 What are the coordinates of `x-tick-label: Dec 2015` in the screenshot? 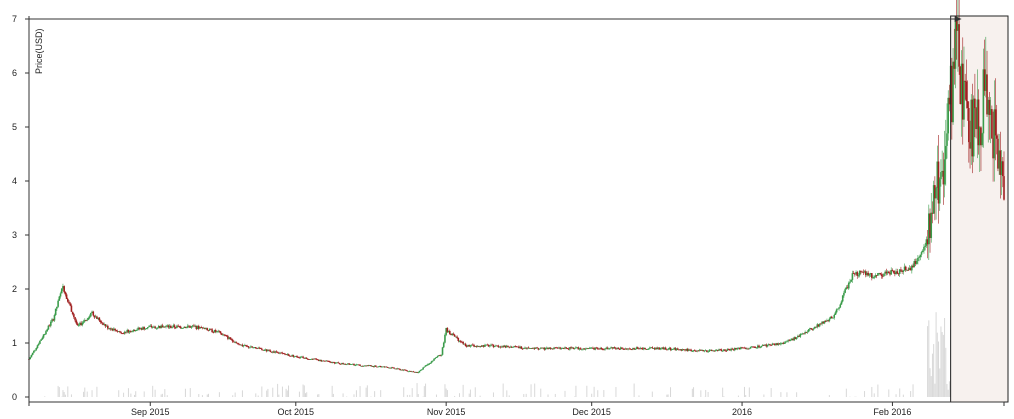 It's located at (591, 412).